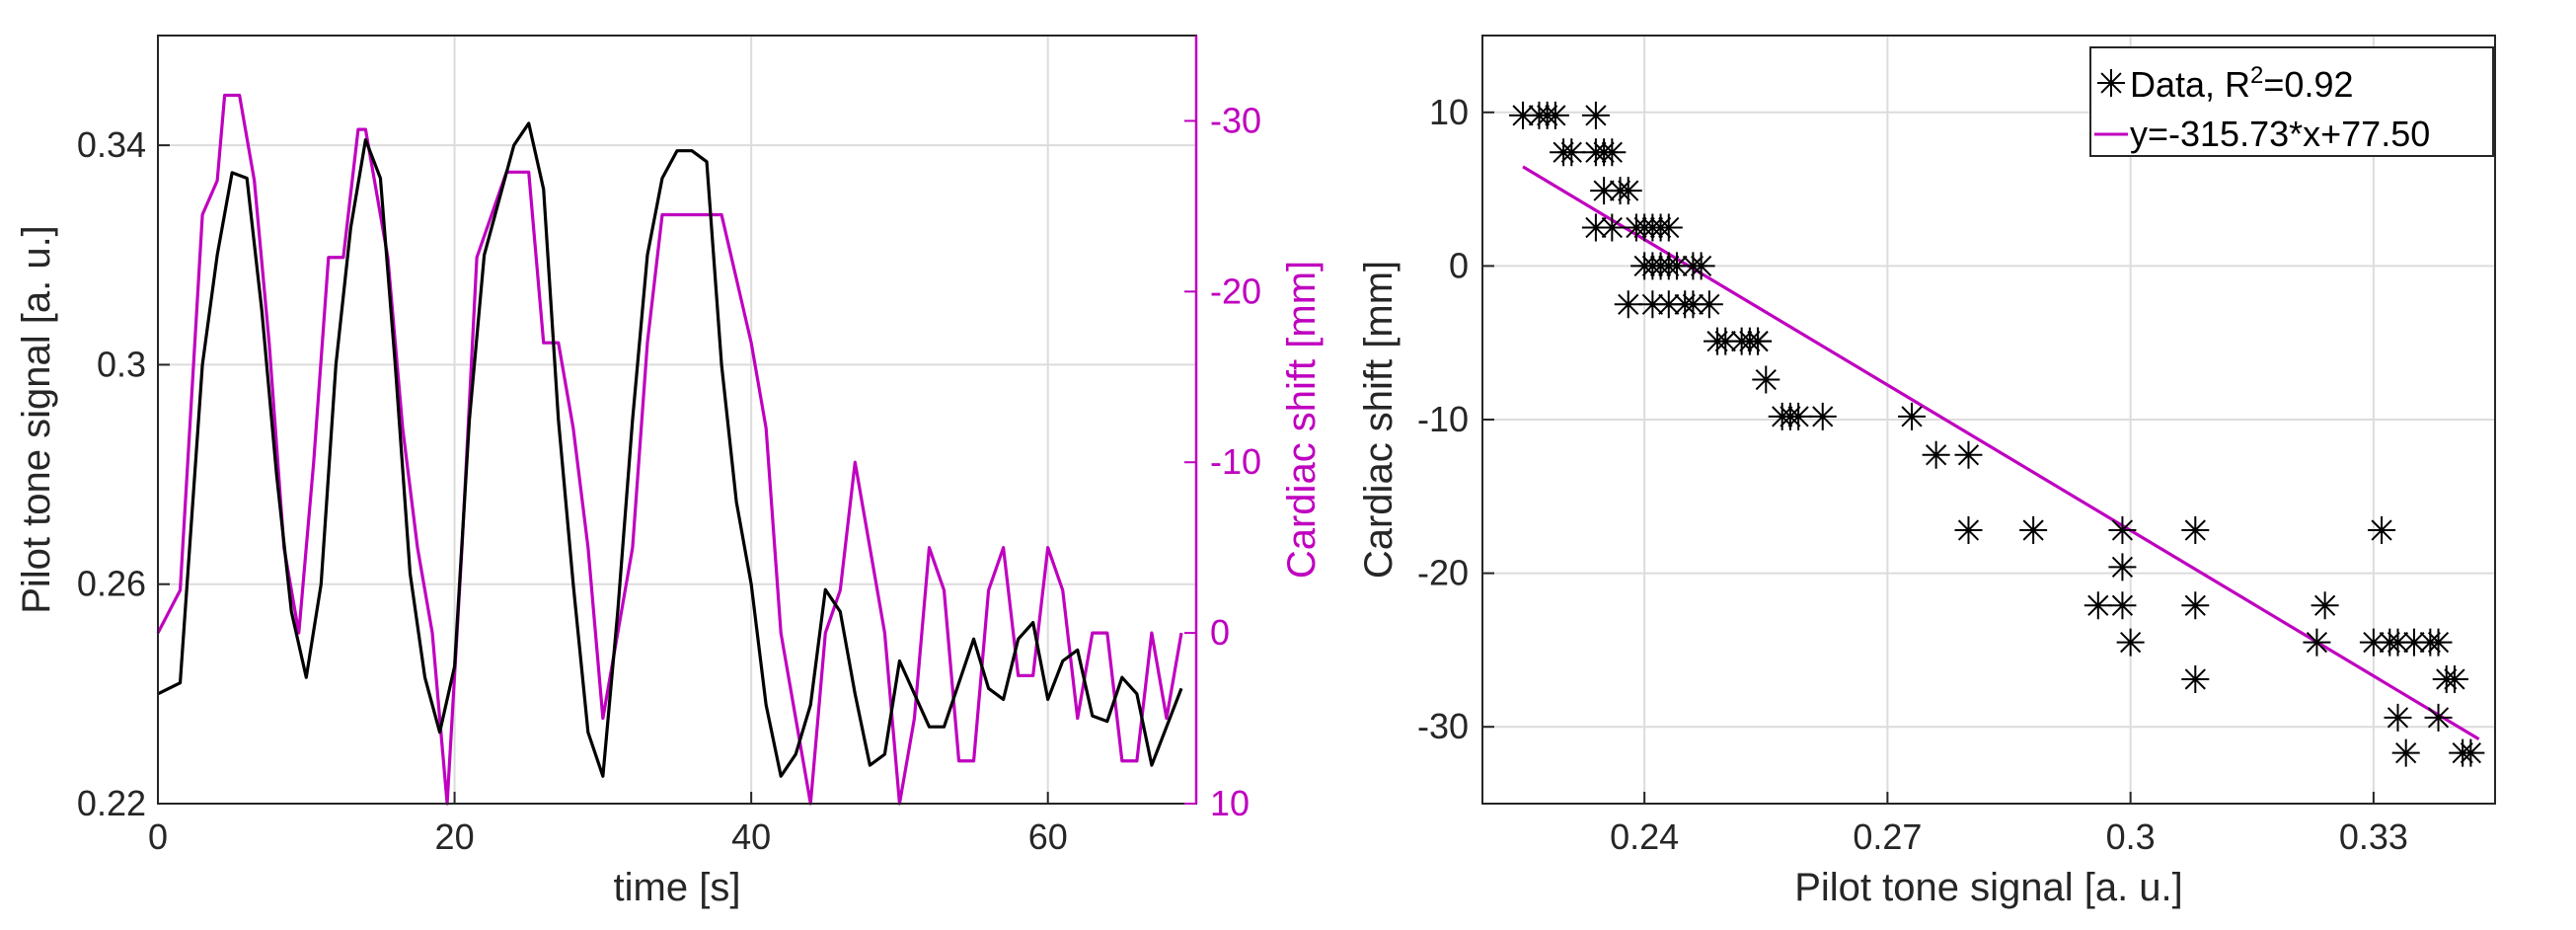 This screenshot has height=930, width=2576. What do you see at coordinates (608, 837) in the screenshot?
I see `left-x-tick-labels: 0 20 40 60` at bounding box center [608, 837].